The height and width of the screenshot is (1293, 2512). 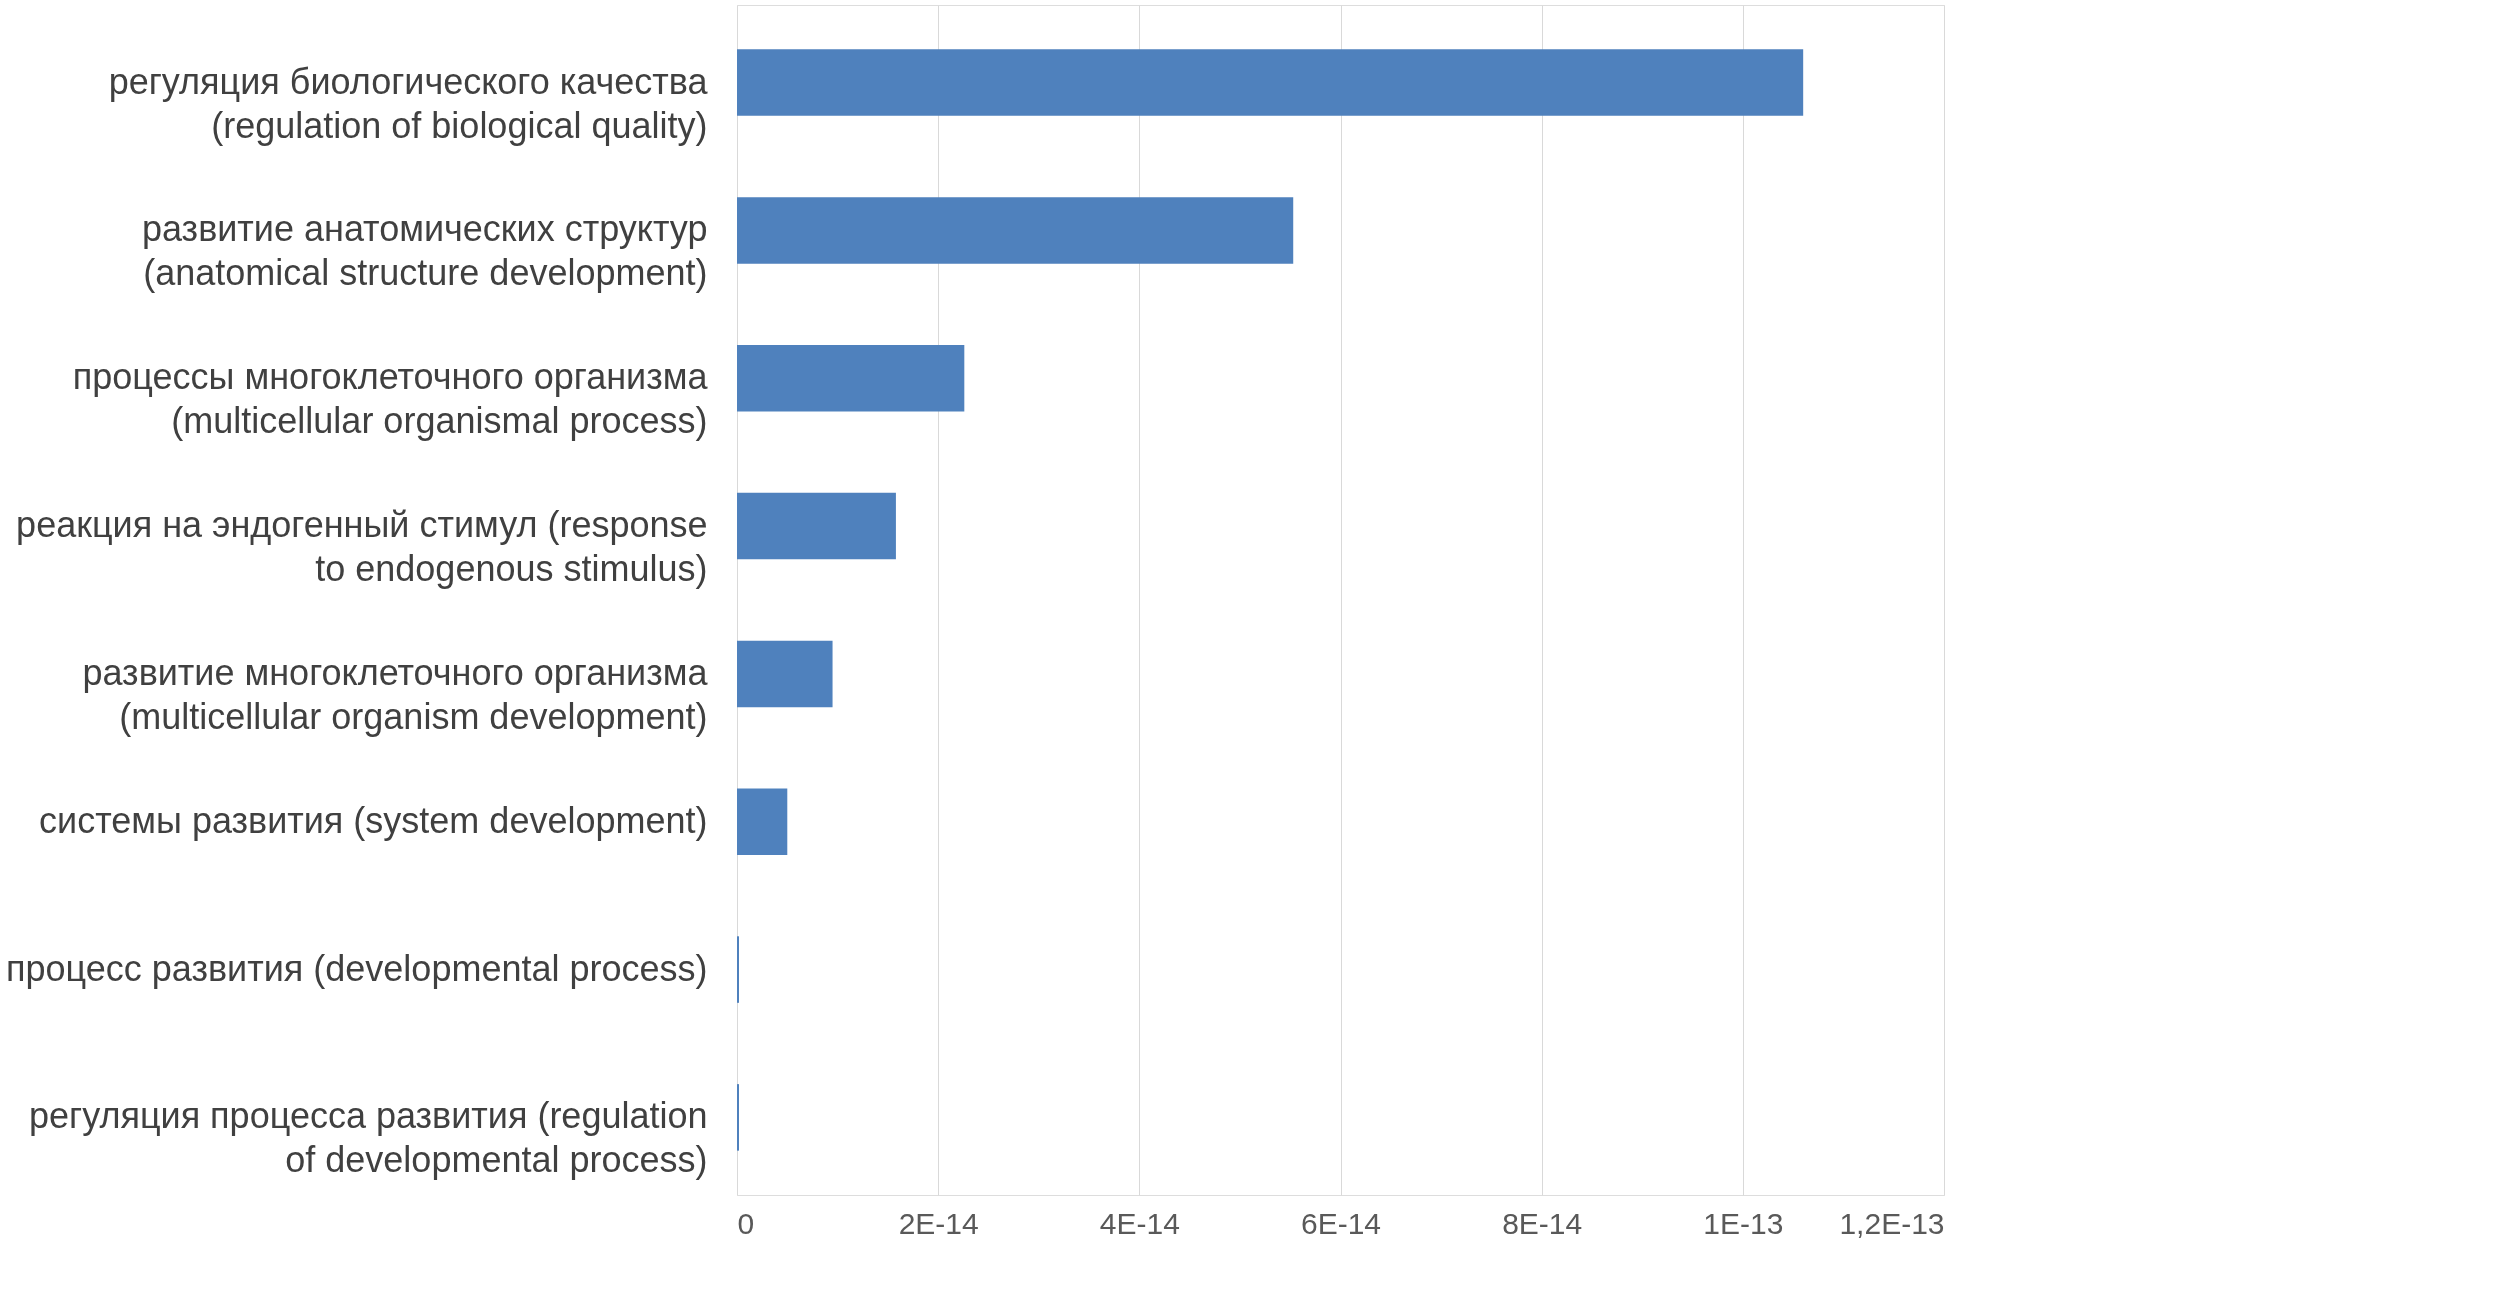 What do you see at coordinates (395, 694) in the screenshot?
I see `y-tick-label: развитие многоклеточного организма (multicellular organism development)` at bounding box center [395, 694].